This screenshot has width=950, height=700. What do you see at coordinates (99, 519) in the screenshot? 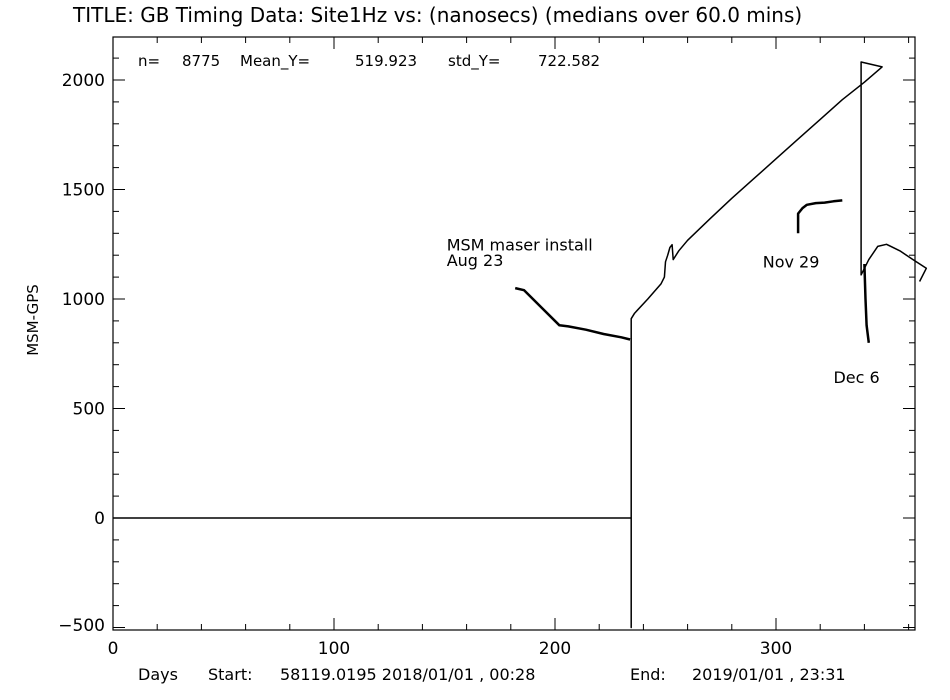
I see `y-tick-label: 0` at bounding box center [99, 519].